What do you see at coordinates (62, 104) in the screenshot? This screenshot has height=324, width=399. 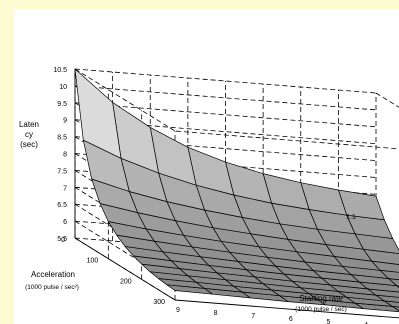 I see `z-tick-label: 9.5` at bounding box center [62, 104].